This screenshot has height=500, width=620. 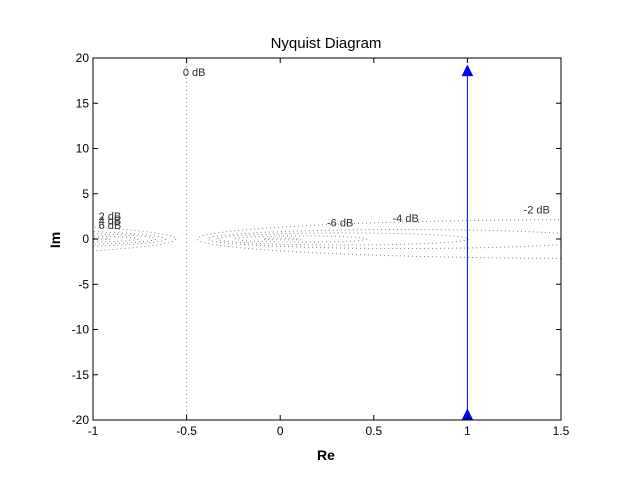 I want to click on y-tick-label: -5, so click(x=83, y=284).